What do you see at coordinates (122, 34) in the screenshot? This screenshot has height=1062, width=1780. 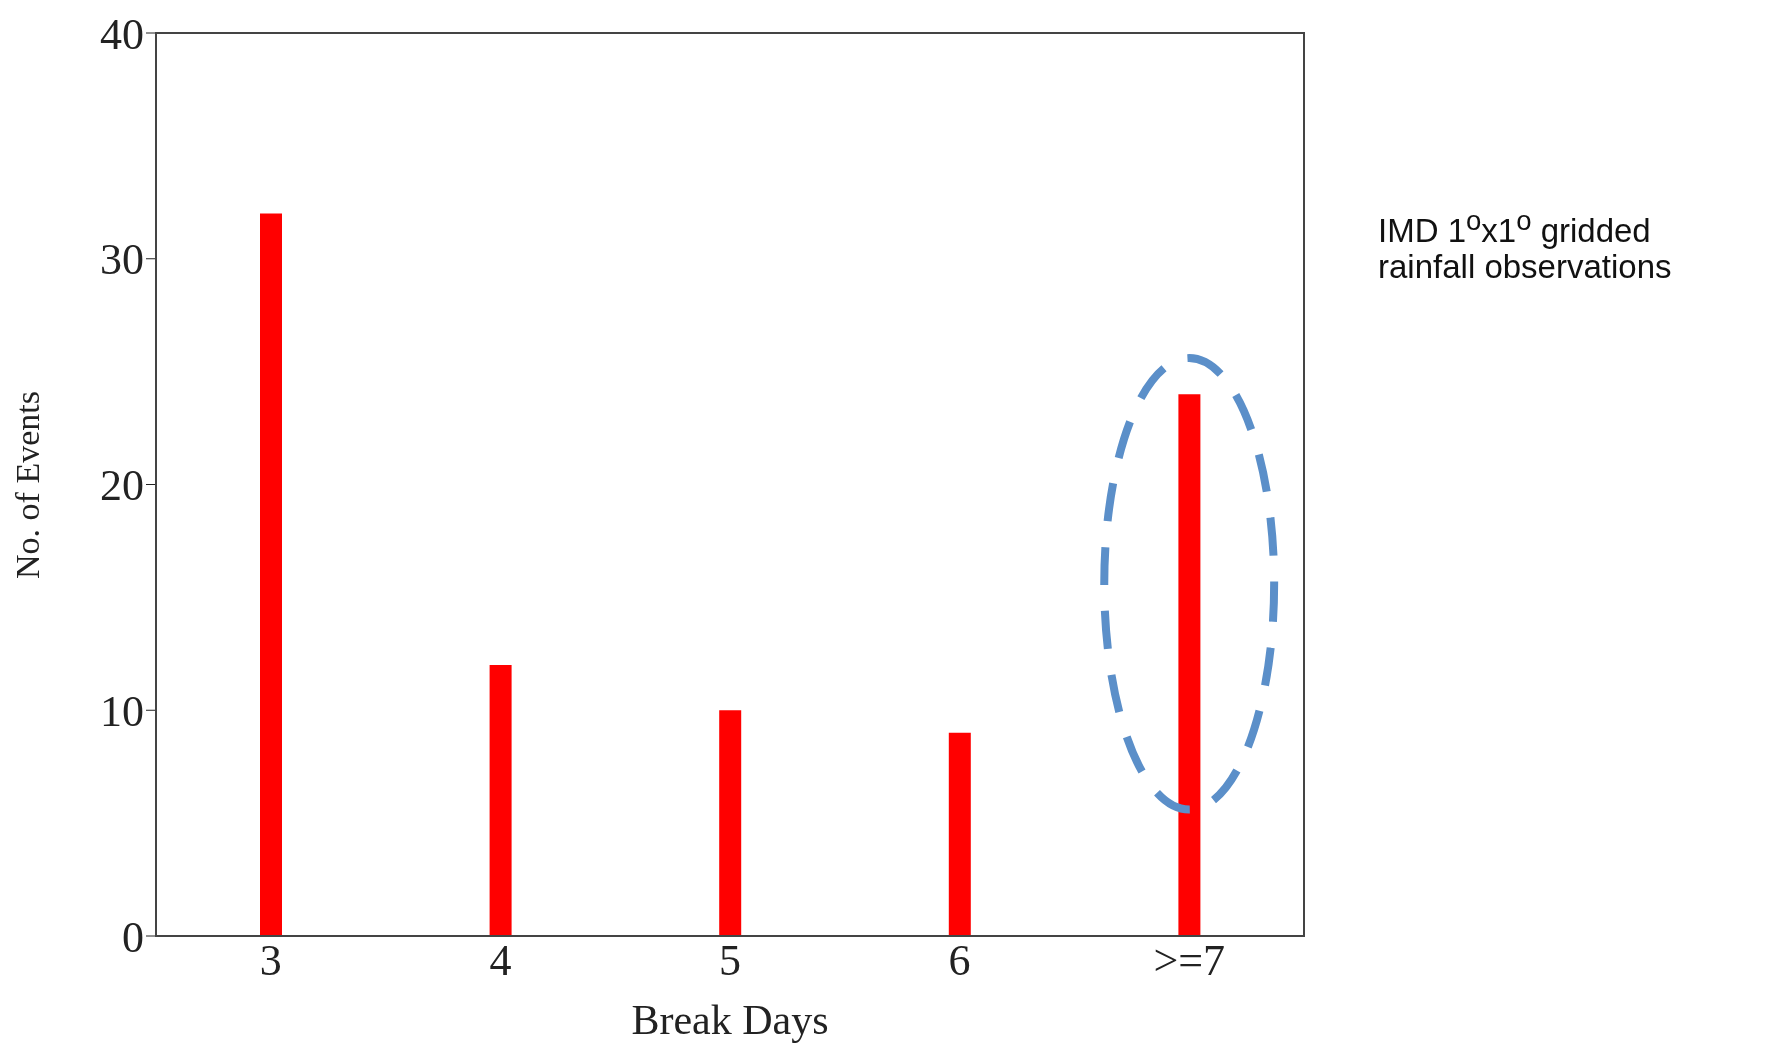 I see `y-tick-label: 40` at bounding box center [122, 34].